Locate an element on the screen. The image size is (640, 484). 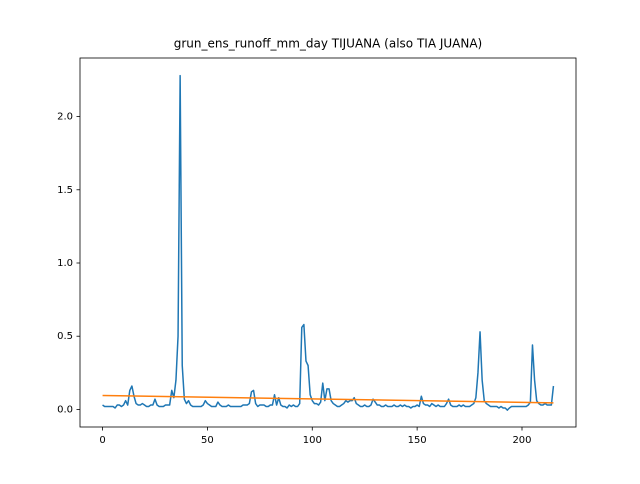
y-tick-label: 0.5 is located at coordinates (65, 336).